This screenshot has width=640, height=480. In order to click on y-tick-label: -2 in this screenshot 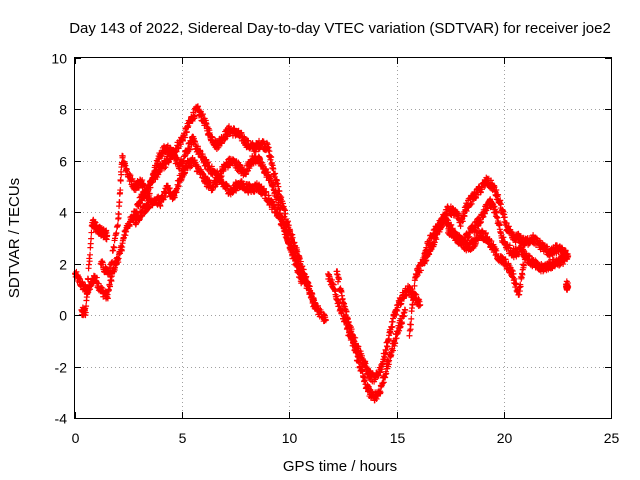, I will do `click(61, 368)`.